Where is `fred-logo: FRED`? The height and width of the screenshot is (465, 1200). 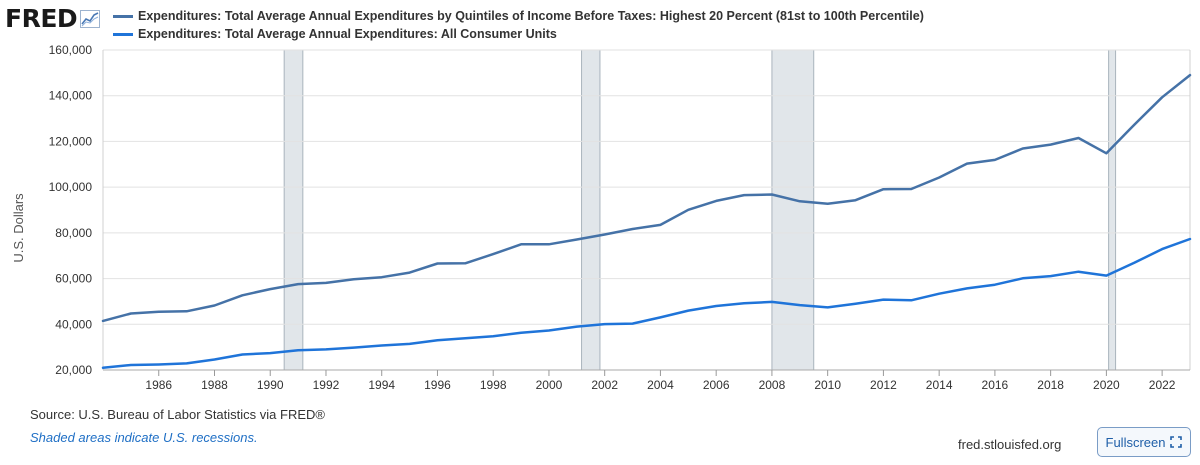
fred-logo: FRED is located at coordinates (53, 18).